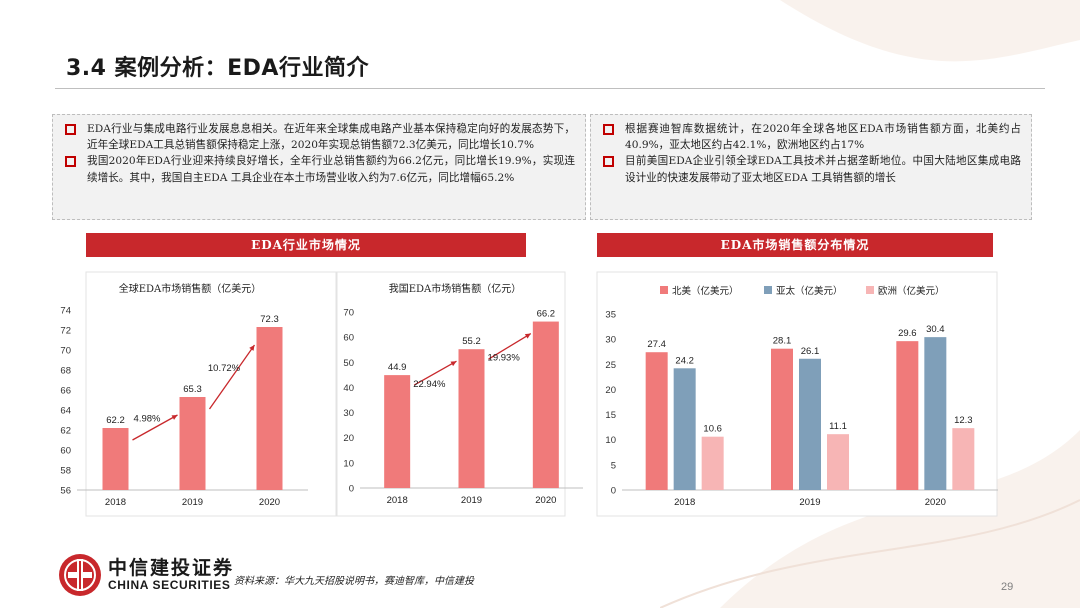 This screenshot has width=1080, height=608. Describe the element at coordinates (911, 291) in the screenshot. I see `region-eda-legend-label: 欧洲（亿美元）` at that location.